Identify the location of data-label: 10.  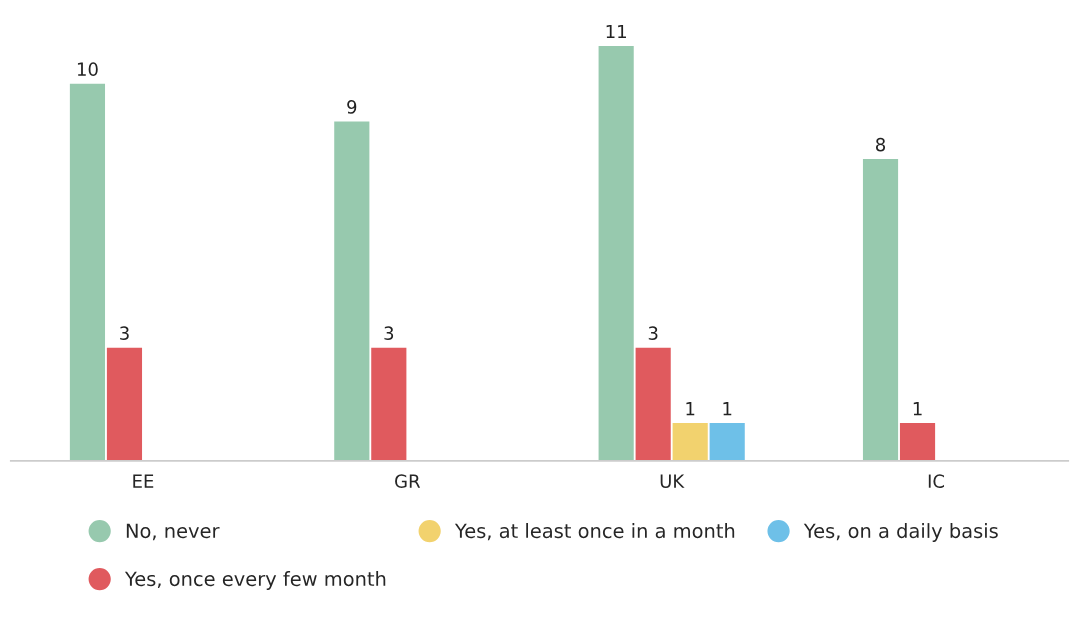
(87, 69).